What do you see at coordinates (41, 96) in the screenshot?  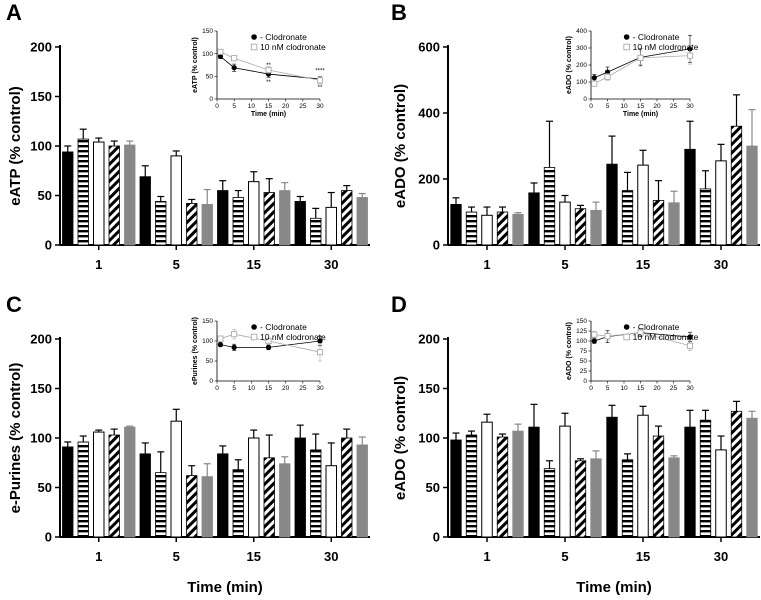 I see `y-tick-label: 150` at bounding box center [41, 96].